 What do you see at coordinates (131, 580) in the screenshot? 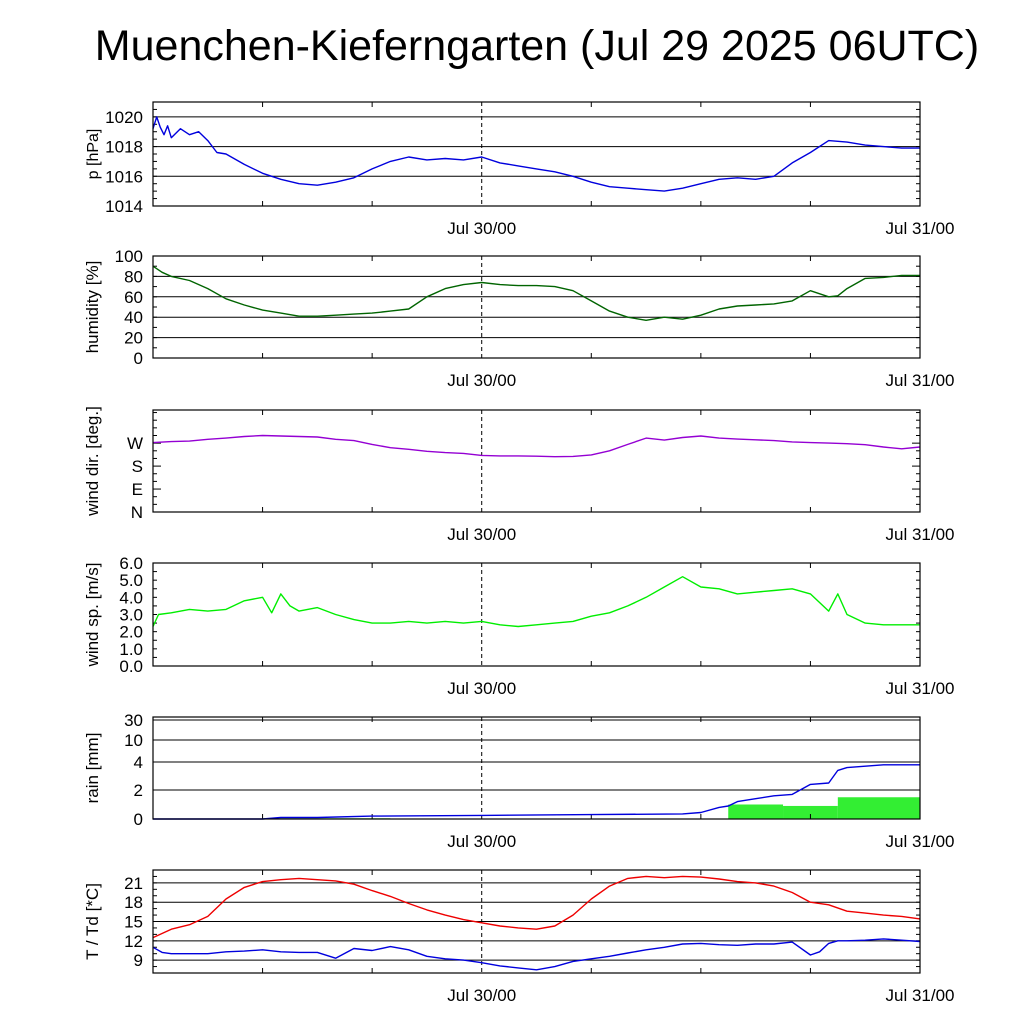
I see `y-tick-label: 5.0` at bounding box center [131, 580].